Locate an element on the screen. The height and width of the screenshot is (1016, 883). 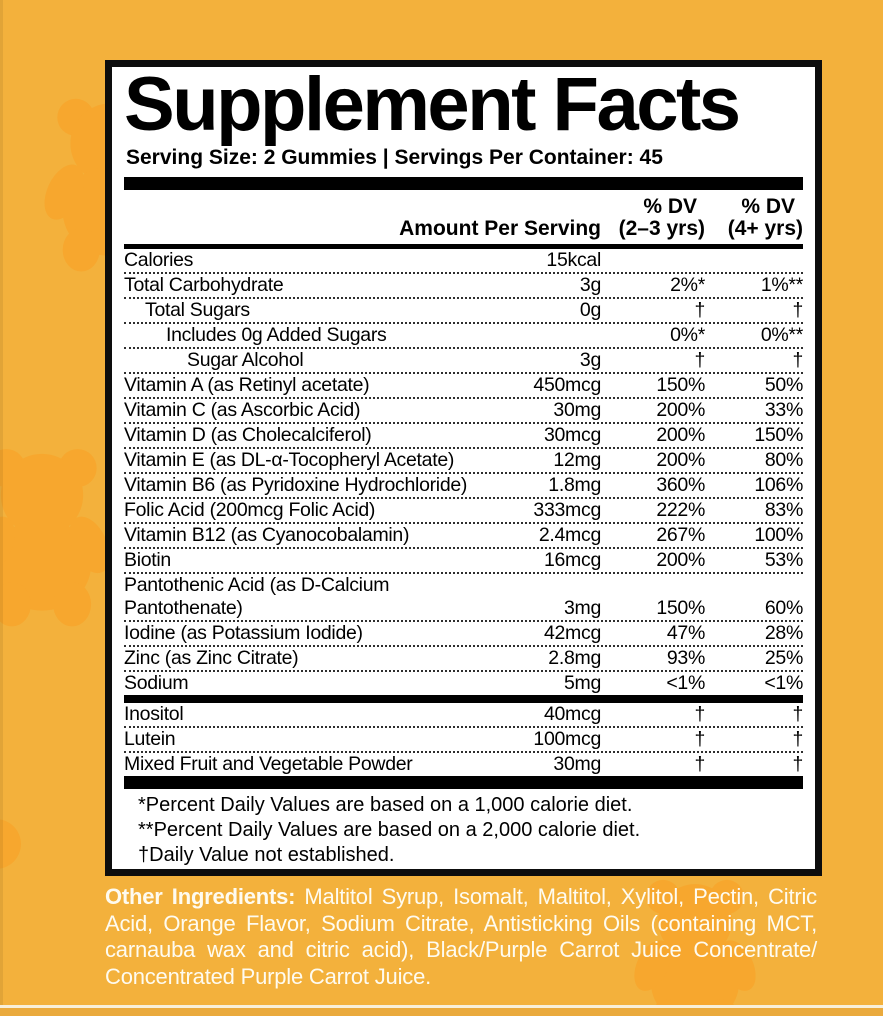
row-amount: 333mcg is located at coordinates (567, 510).